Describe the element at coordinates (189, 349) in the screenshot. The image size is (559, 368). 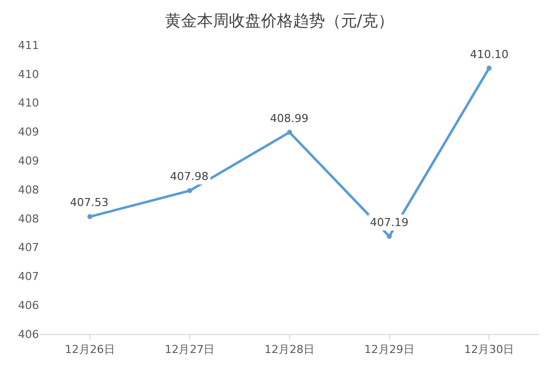
I see `x-tick-label: 12月27日` at that location.